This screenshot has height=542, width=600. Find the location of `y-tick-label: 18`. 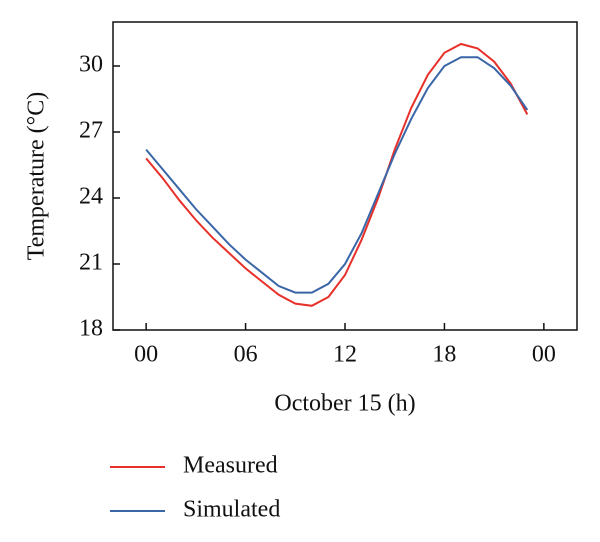

y-tick-label: 18 is located at coordinates (91, 329).